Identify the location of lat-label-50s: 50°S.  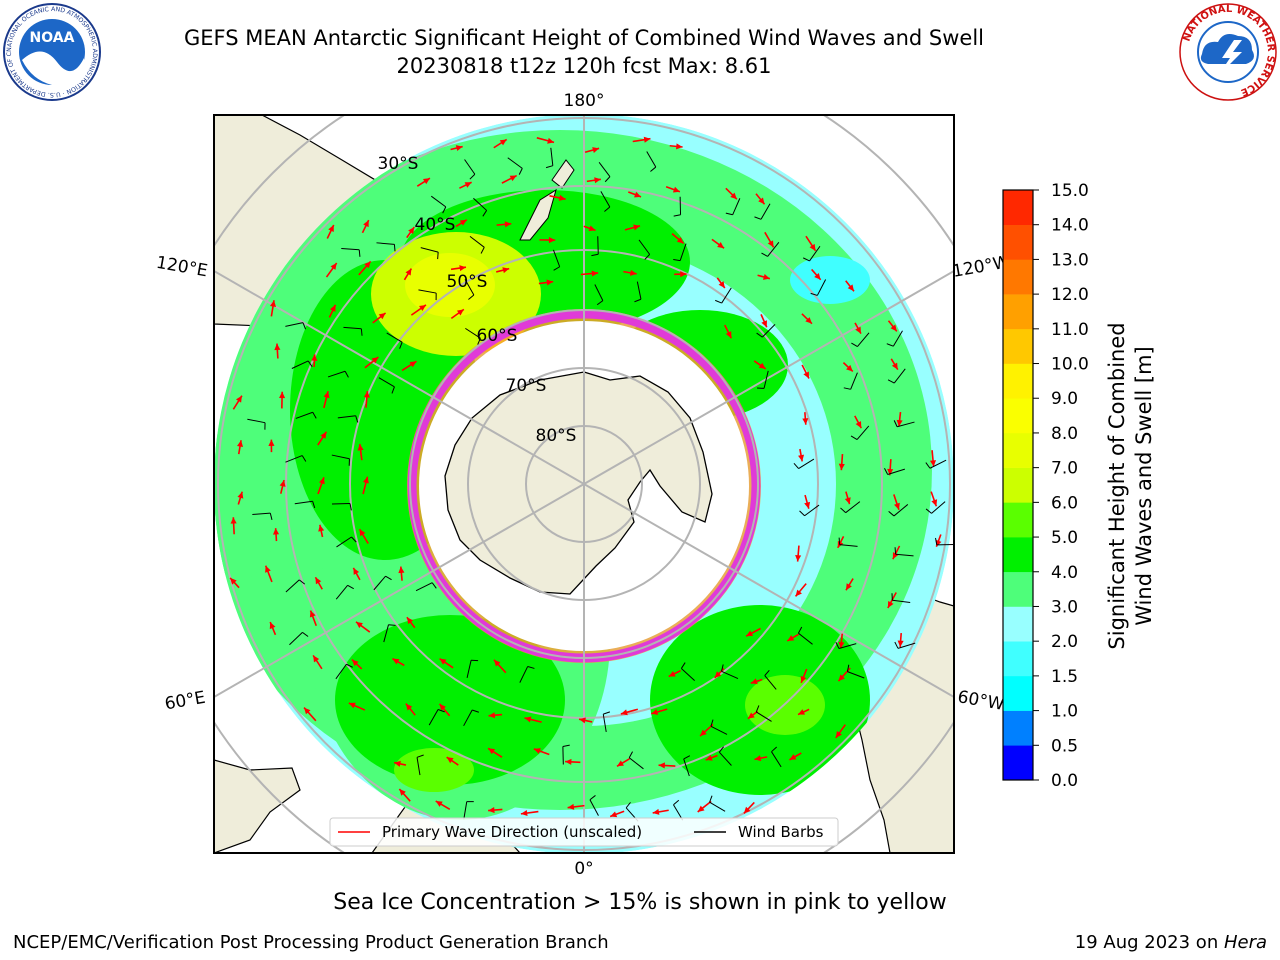
(467, 282).